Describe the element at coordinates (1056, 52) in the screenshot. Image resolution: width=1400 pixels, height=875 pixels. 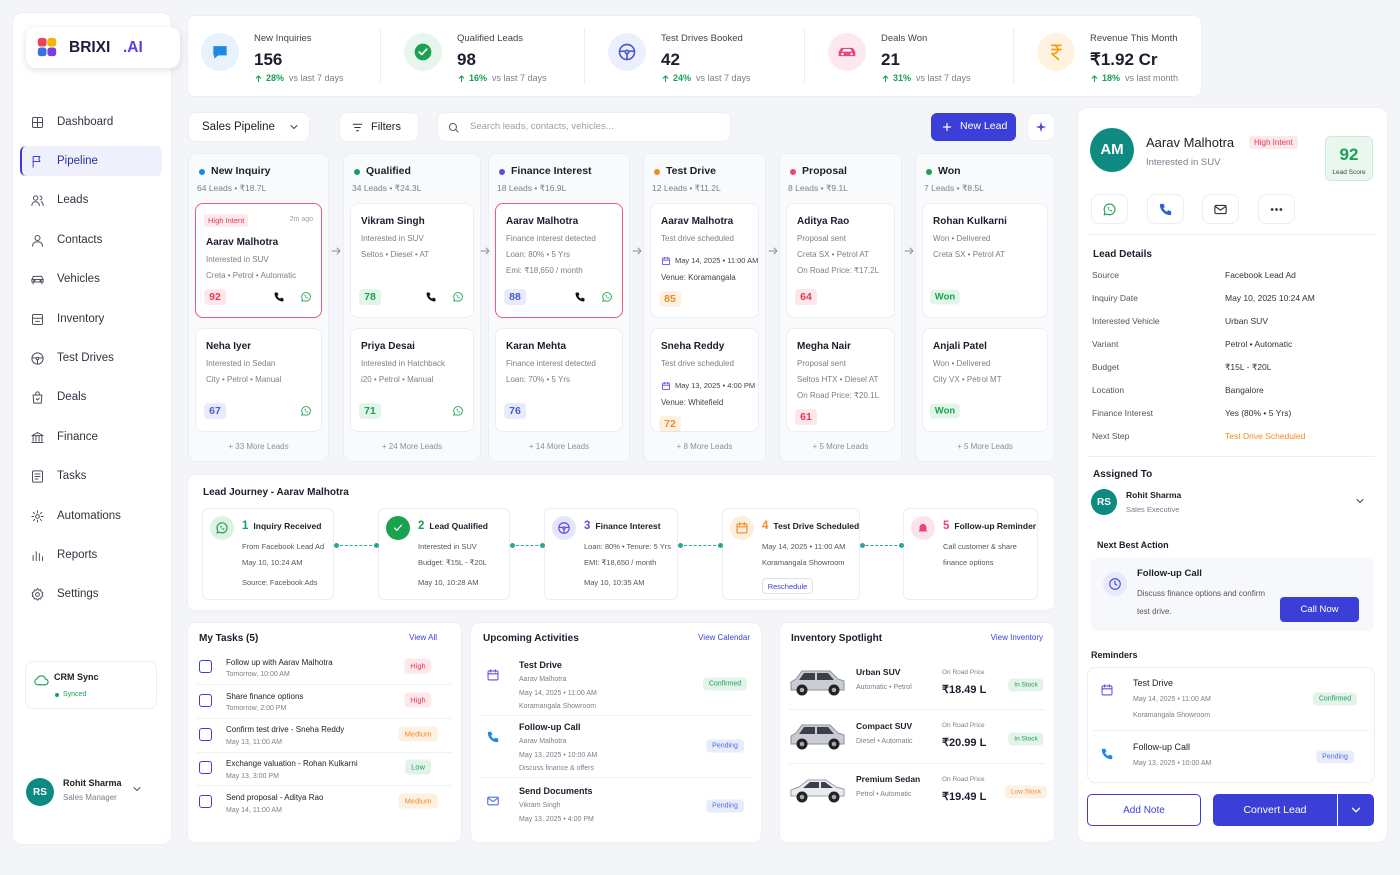
I see `icon-bg` at that location.